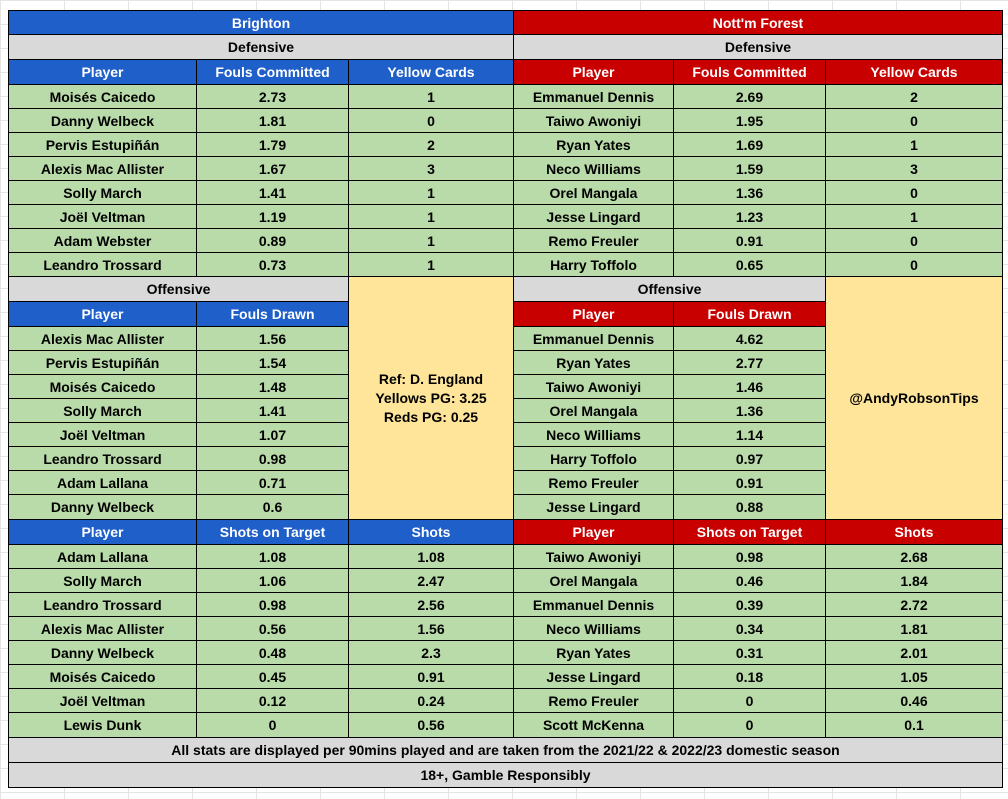  I want to click on fouls-drawn-value: 0.6, so click(273, 507).